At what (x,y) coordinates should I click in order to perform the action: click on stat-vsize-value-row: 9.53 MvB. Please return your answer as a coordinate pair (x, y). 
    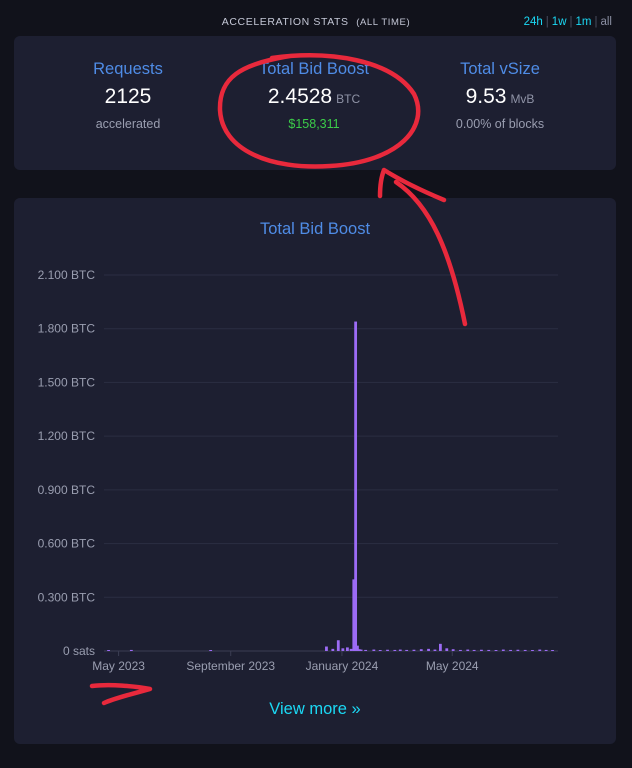
    Looking at the image, I should click on (500, 97).